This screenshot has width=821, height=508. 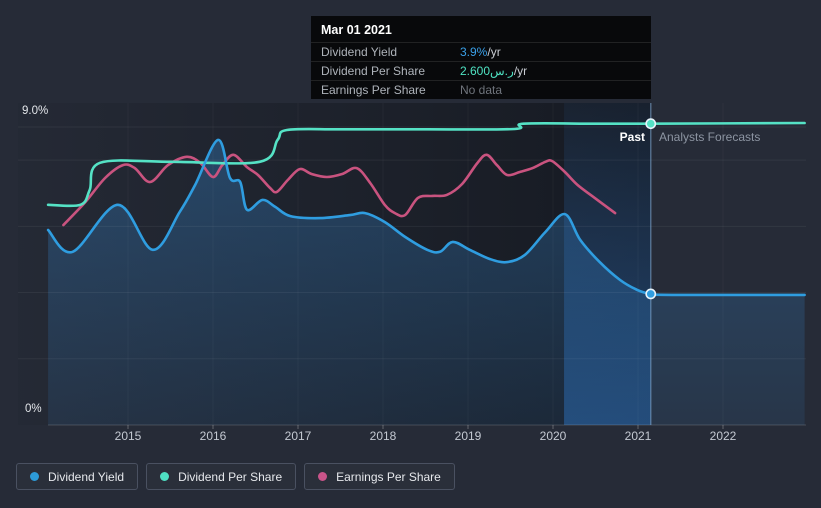 What do you see at coordinates (651, 124) in the screenshot?
I see `dividend-per-share-marker` at bounding box center [651, 124].